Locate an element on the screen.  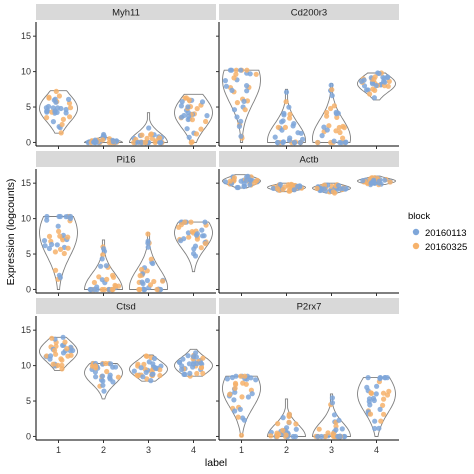
facet-title: Actb is located at coordinates (308, 160).